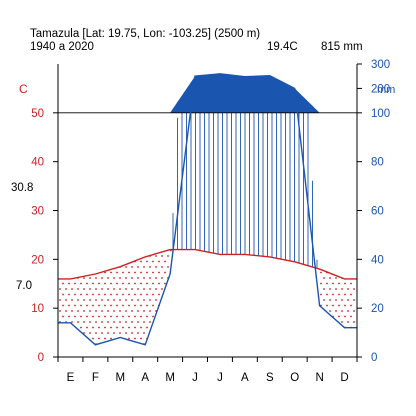 This screenshot has width=416, height=416. I want to click on temp-tick-label: 20, so click(37, 260).